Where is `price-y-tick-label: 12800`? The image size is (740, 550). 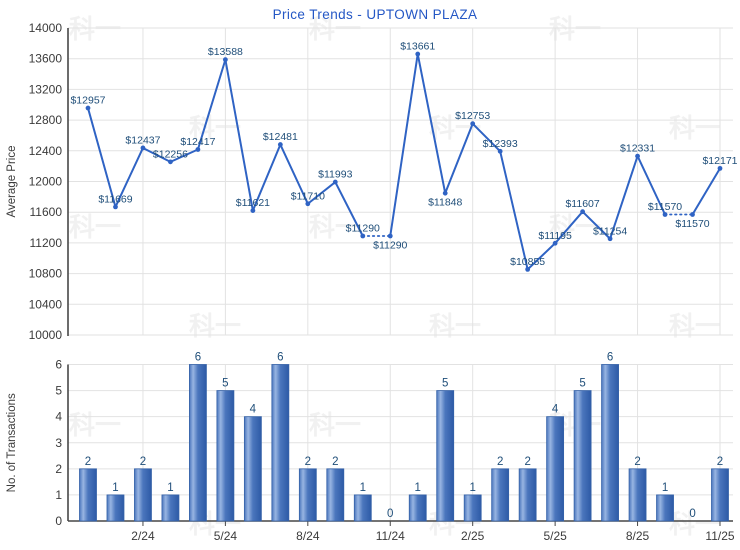
price-y-tick-label: 12800 is located at coordinates (46, 120).